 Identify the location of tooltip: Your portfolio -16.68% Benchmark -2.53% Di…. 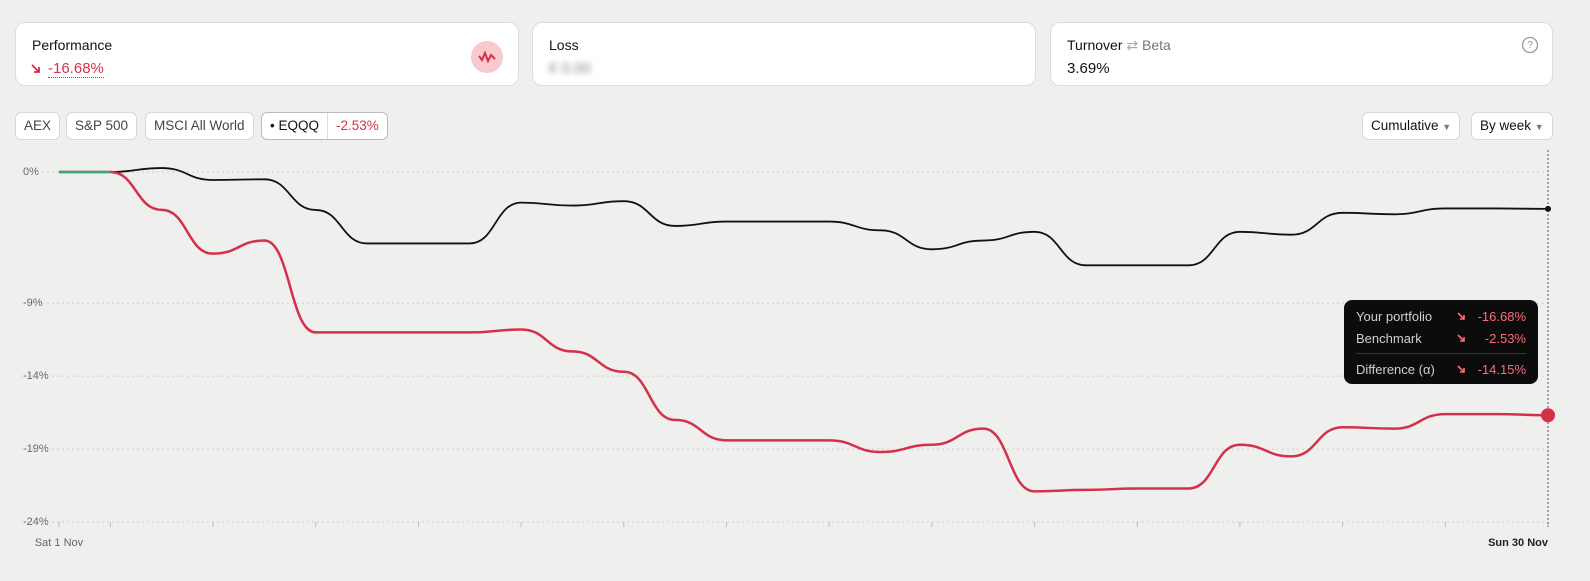
(1441, 342).